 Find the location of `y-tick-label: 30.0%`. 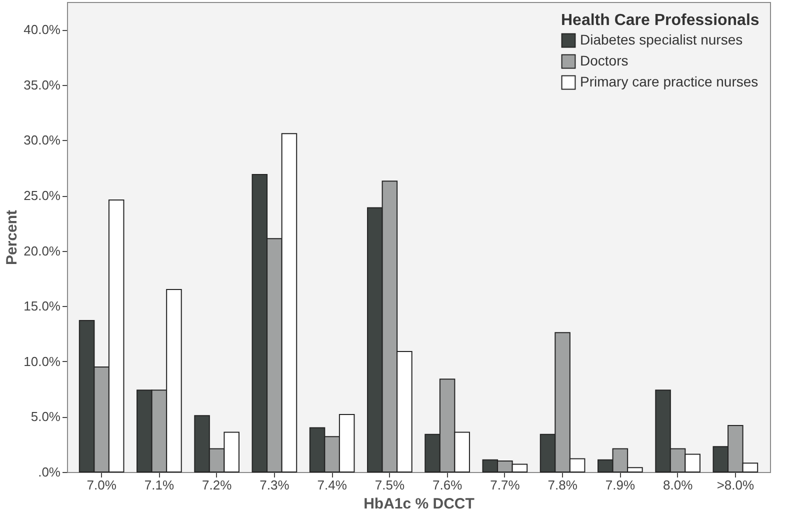

y-tick-label: 30.0% is located at coordinates (42, 140).